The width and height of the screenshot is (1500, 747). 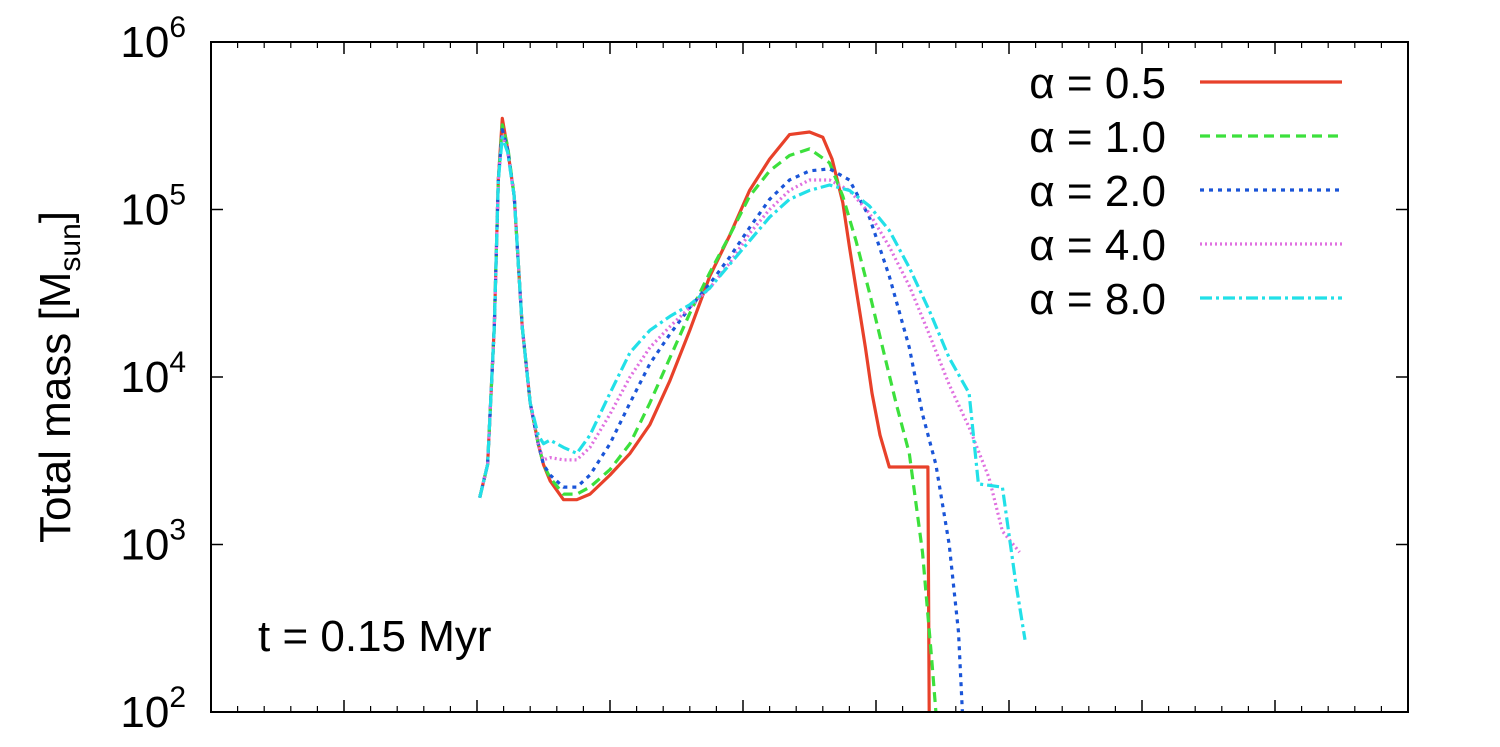 What do you see at coordinates (70, 247) in the screenshot?
I see `y-axis-label-sub: sun` at bounding box center [70, 247].